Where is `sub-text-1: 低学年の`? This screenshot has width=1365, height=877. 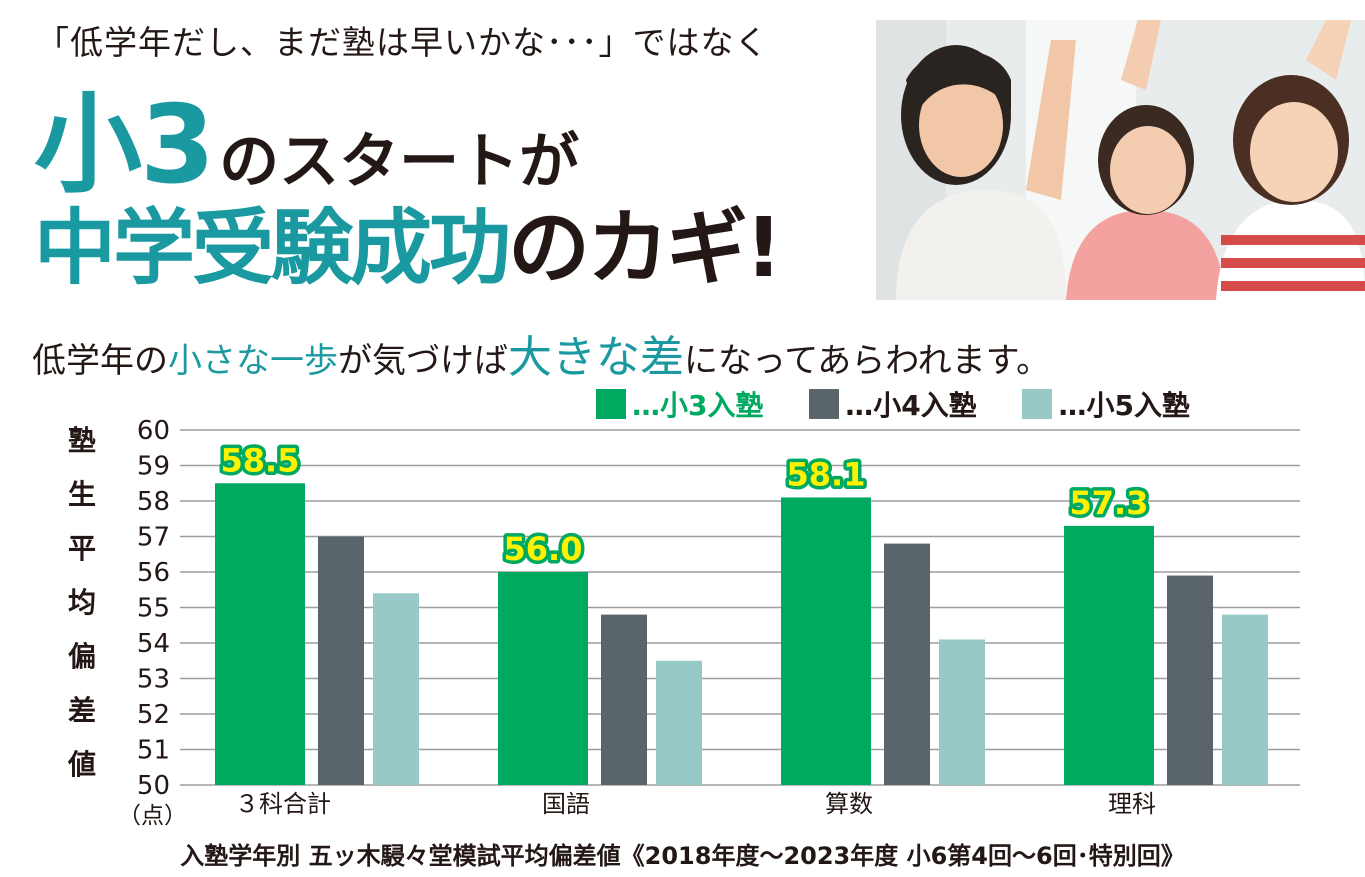
sub-text-1: 低学年の is located at coordinates (100, 361).